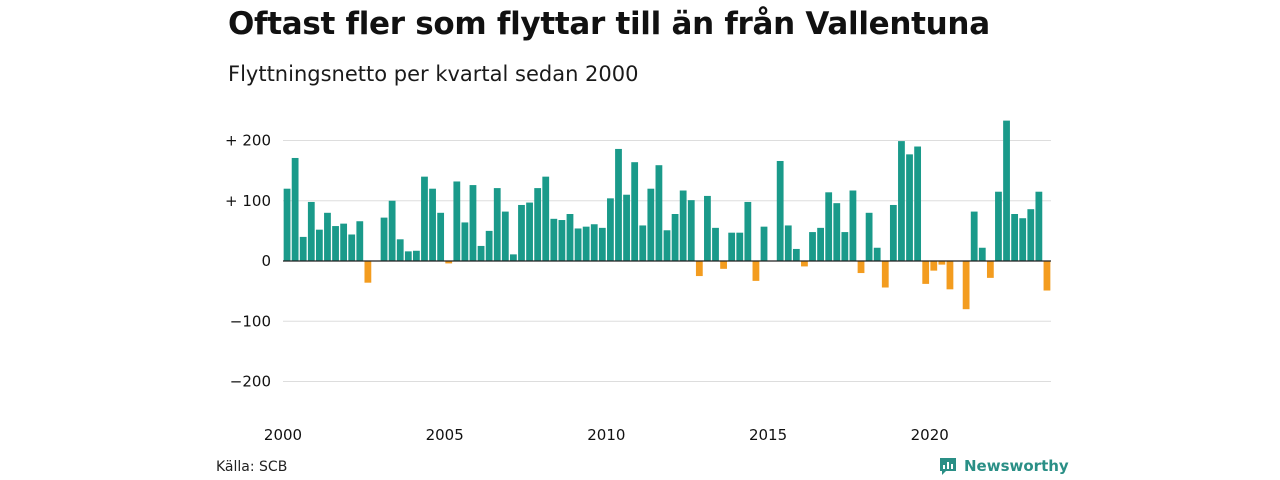 This screenshot has height=480, width=1280. What do you see at coordinates (930, 435) in the screenshot?
I see `x-tick-label-4: 2020` at bounding box center [930, 435].